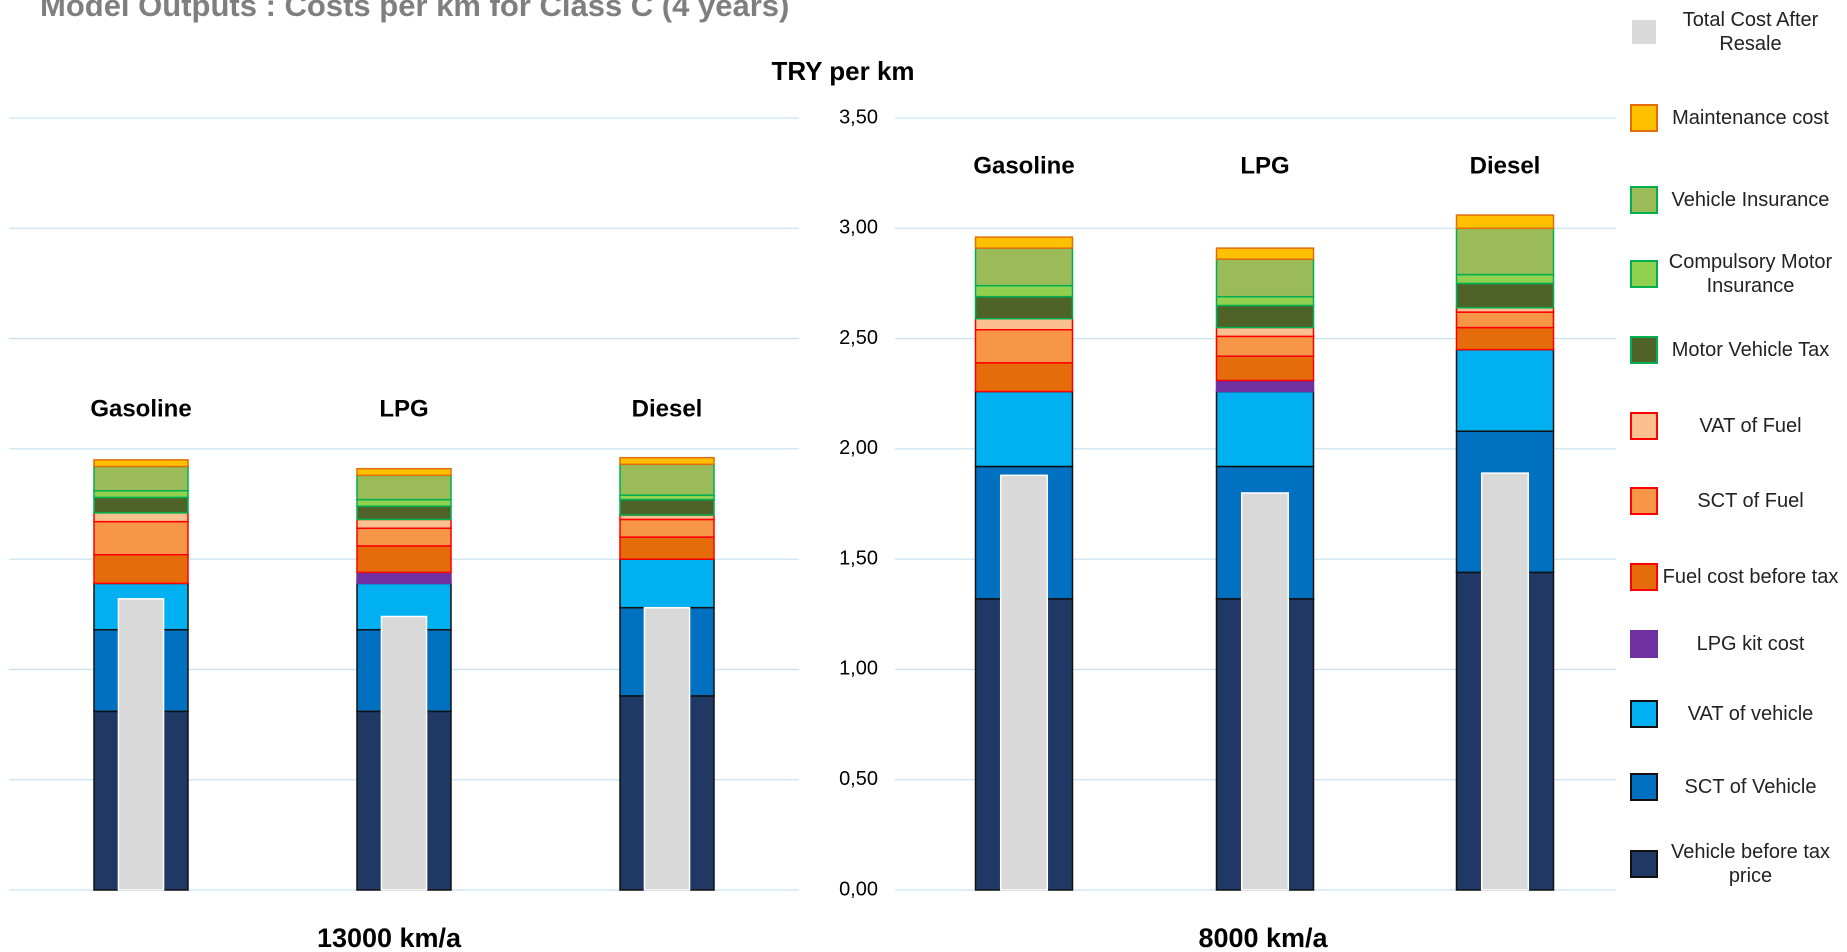  What do you see at coordinates (1750, 714) in the screenshot?
I see `legend-label: VAT of vehicle` at bounding box center [1750, 714].